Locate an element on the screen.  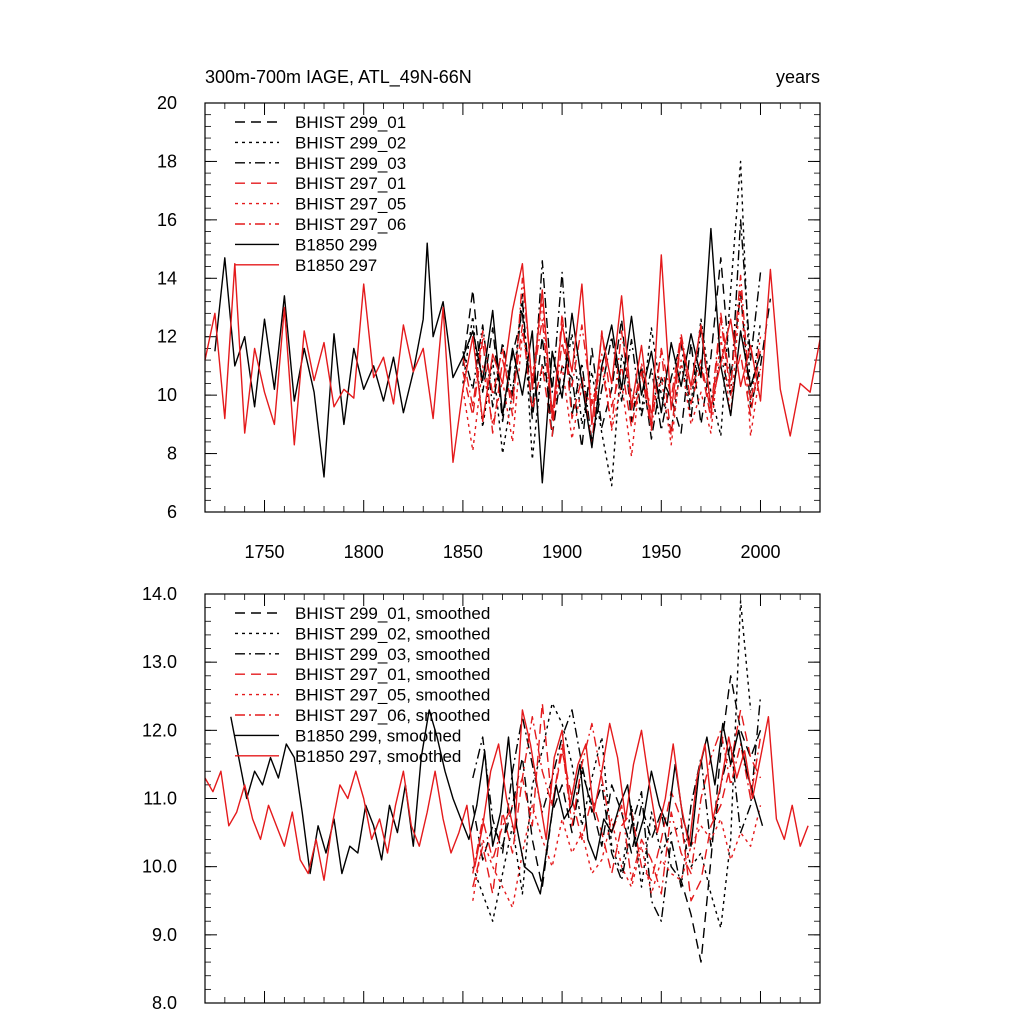
y-tick-label: 20 is located at coordinates (167, 103).